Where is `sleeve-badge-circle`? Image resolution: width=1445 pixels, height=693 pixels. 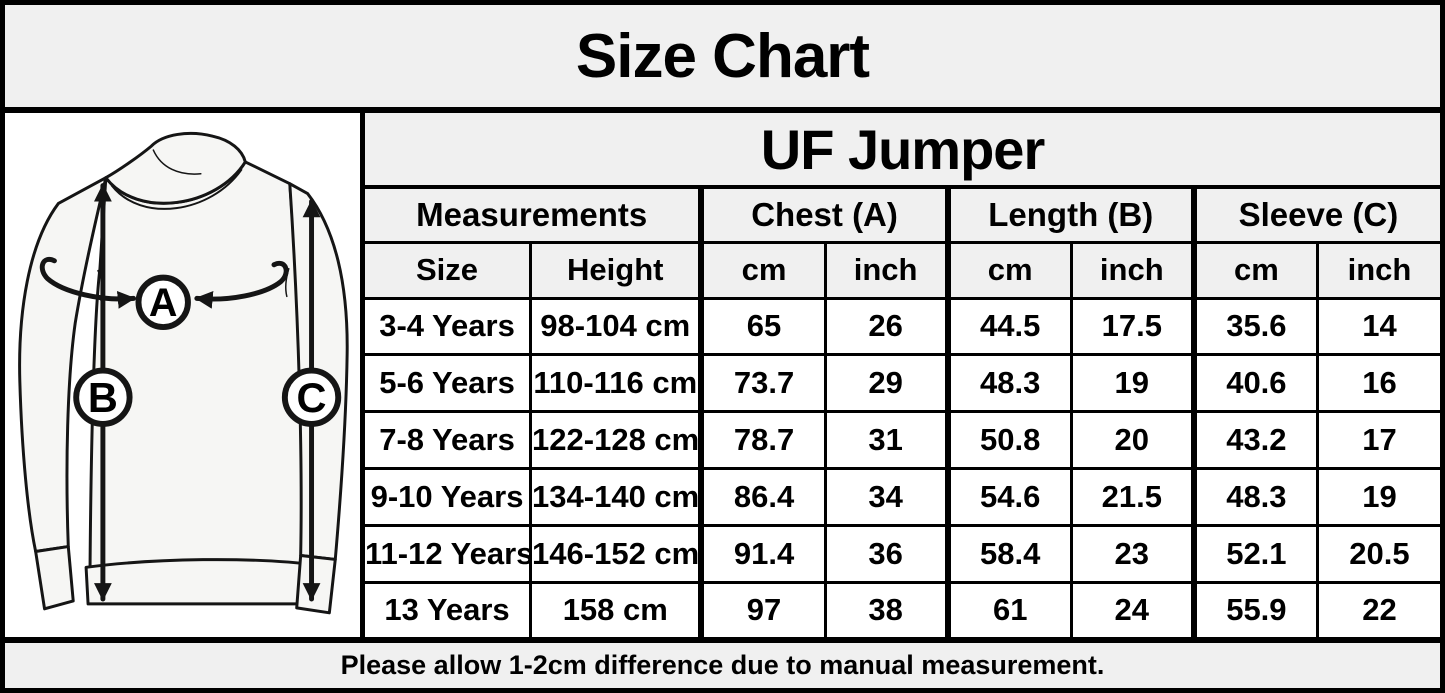
sleeve-badge-circle is located at coordinates (311, 397).